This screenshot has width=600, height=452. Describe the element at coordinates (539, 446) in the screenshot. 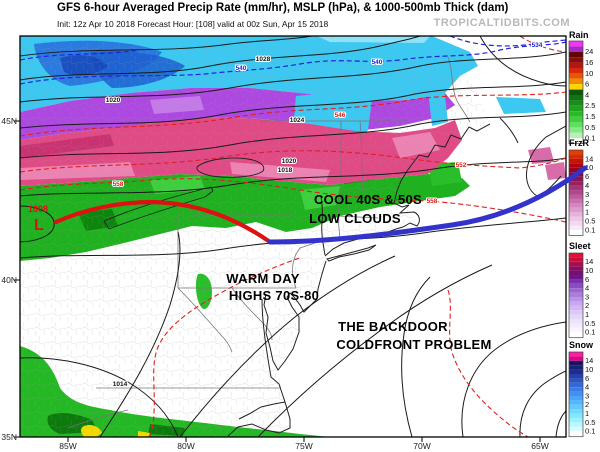

I see `lon-label-65W: 65W` at that location.